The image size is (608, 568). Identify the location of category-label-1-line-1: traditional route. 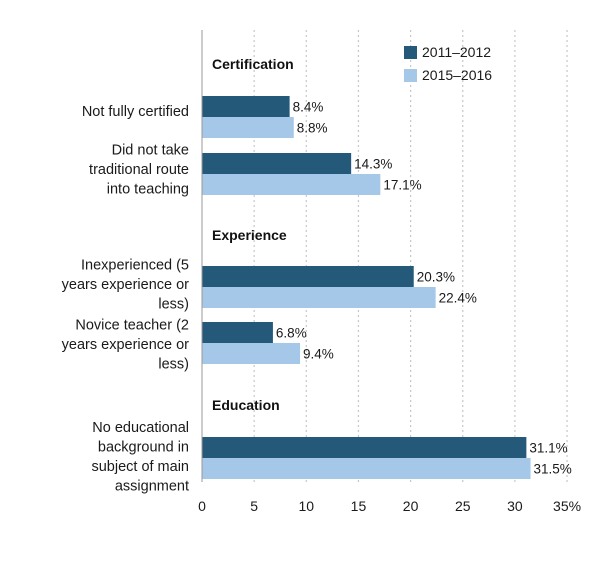
(139, 170).